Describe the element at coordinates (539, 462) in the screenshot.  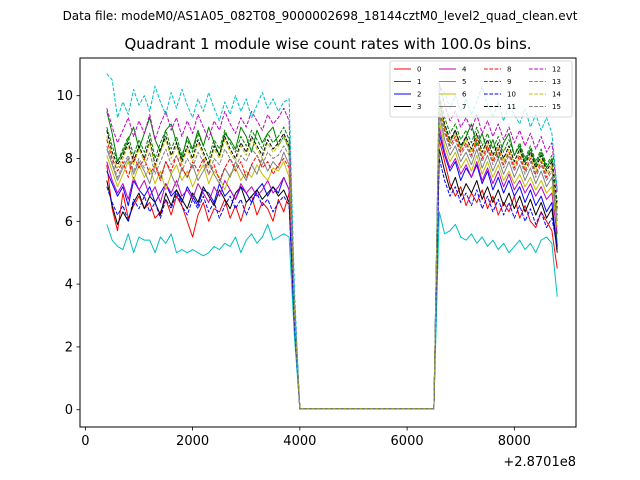
I see `x-axis-offset-label: +2.8701e8` at that location.